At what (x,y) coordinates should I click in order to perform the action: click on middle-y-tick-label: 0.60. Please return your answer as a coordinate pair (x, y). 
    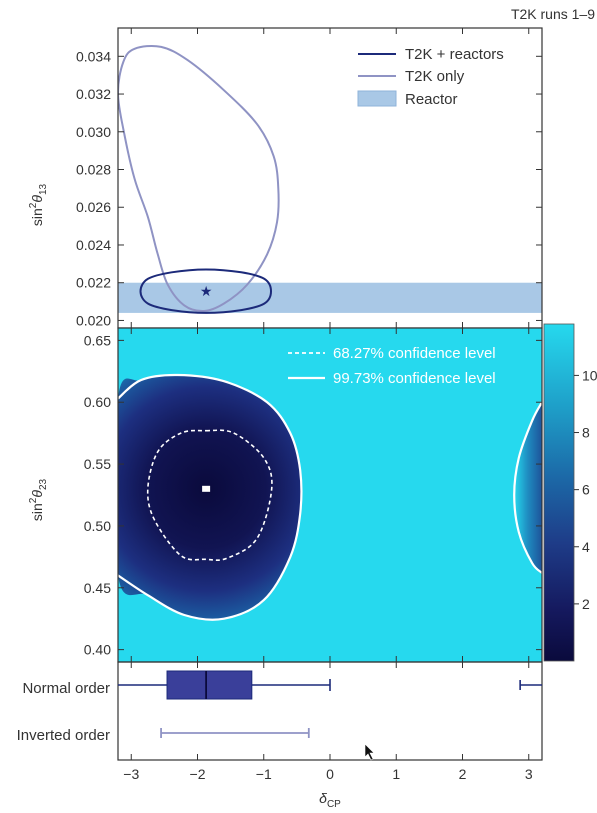
    Looking at the image, I should click on (97, 402).